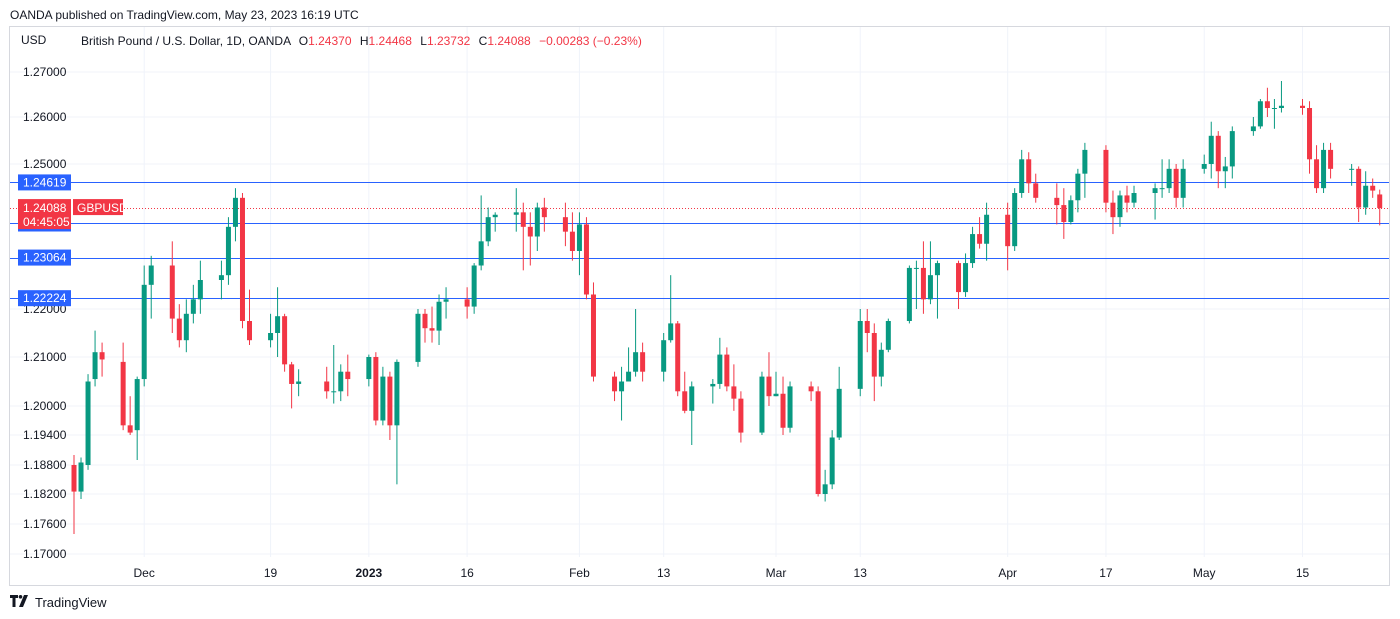  Describe the element at coordinates (45, 524) in the screenshot. I see `y-tick-label: 1.17600` at that location.